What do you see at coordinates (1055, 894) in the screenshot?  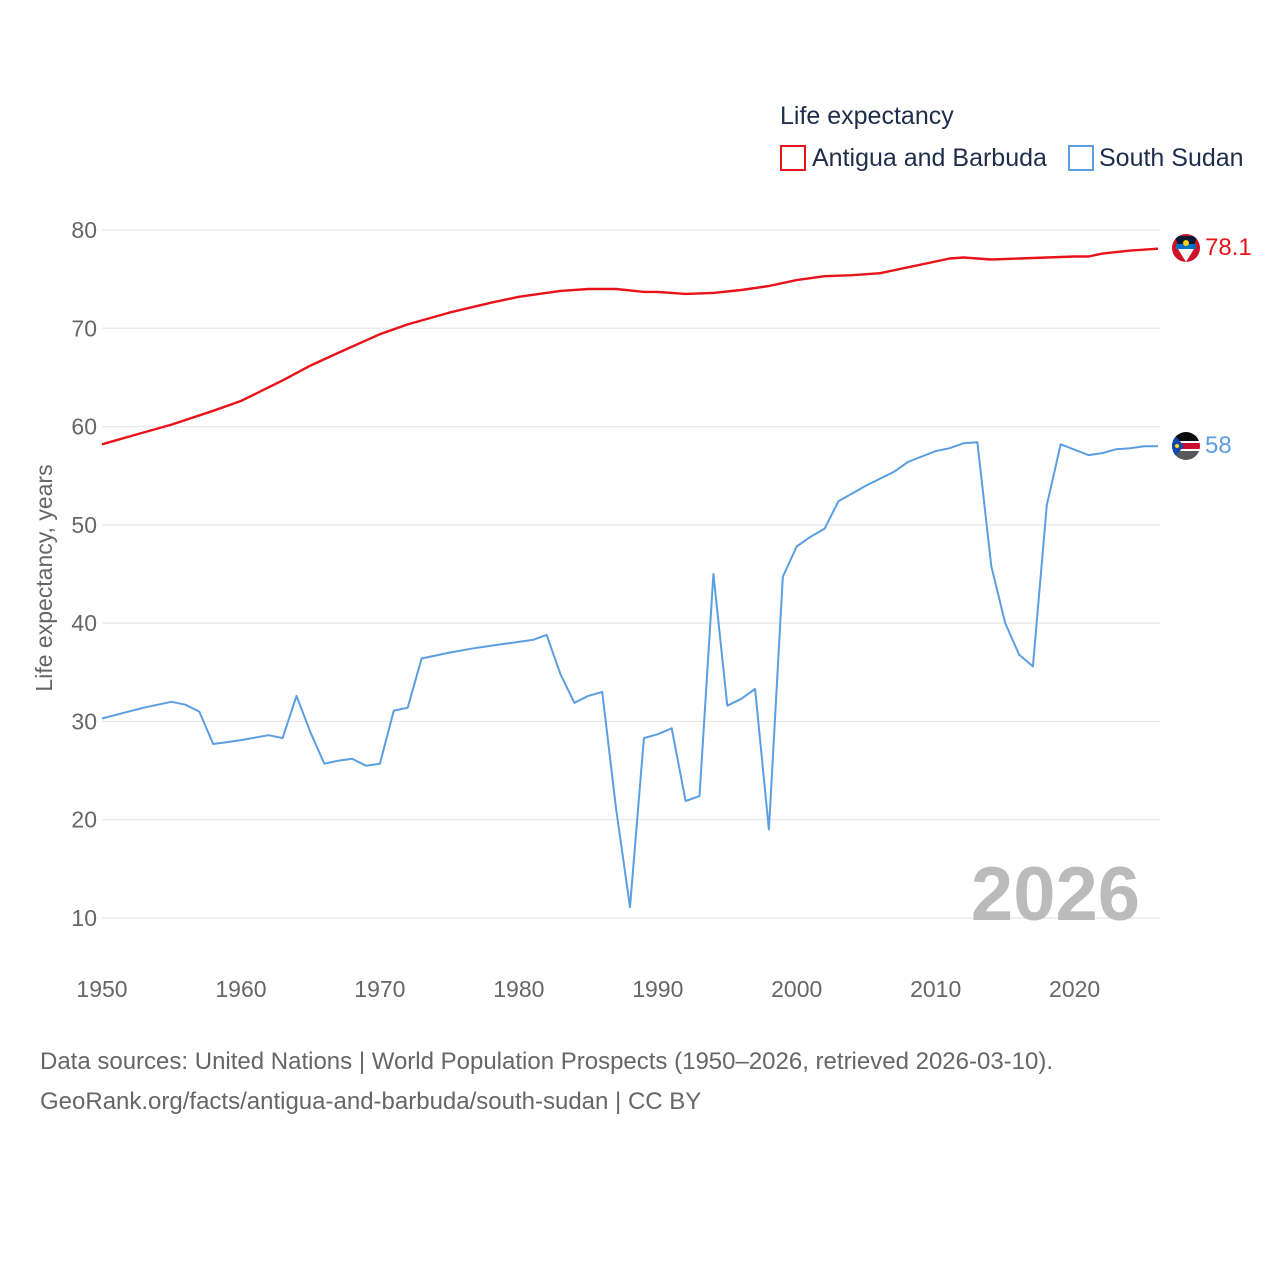 I see `year-stamp: 2026` at bounding box center [1055, 894].